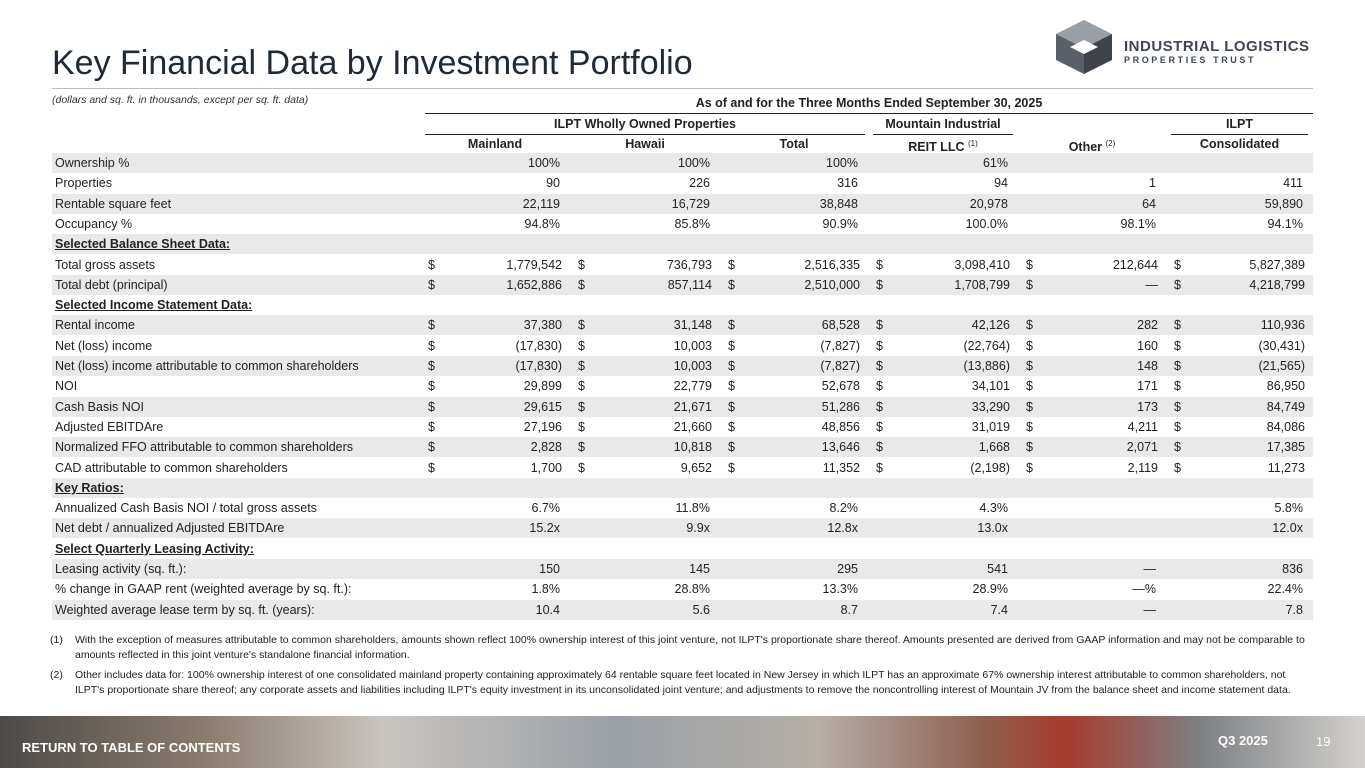  What do you see at coordinates (849, 609) in the screenshot?
I see `cell-value: 8.7` at bounding box center [849, 609].